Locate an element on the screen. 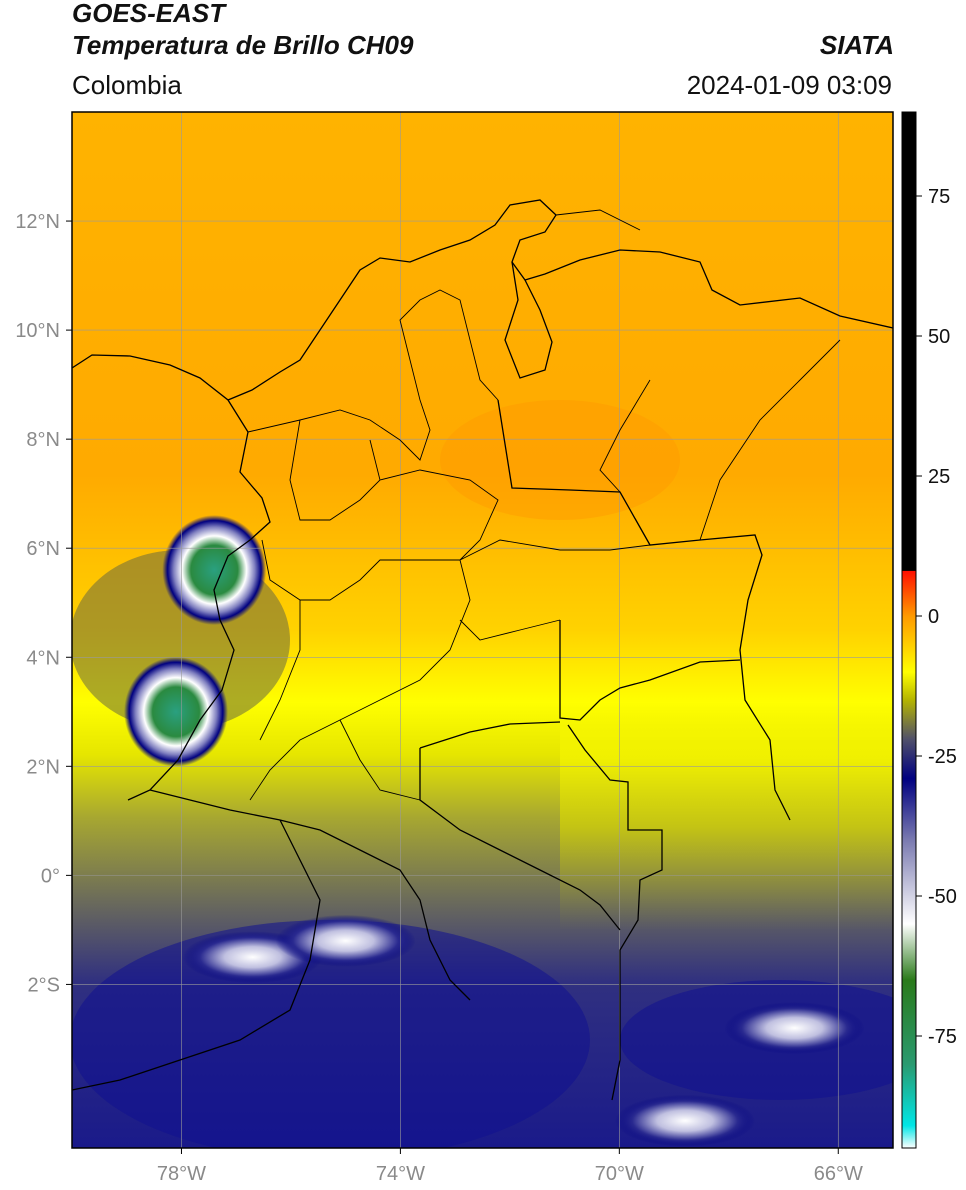 The width and height of the screenshot is (966, 1190). colorbar-tick-label: 0 is located at coordinates (933, 617).